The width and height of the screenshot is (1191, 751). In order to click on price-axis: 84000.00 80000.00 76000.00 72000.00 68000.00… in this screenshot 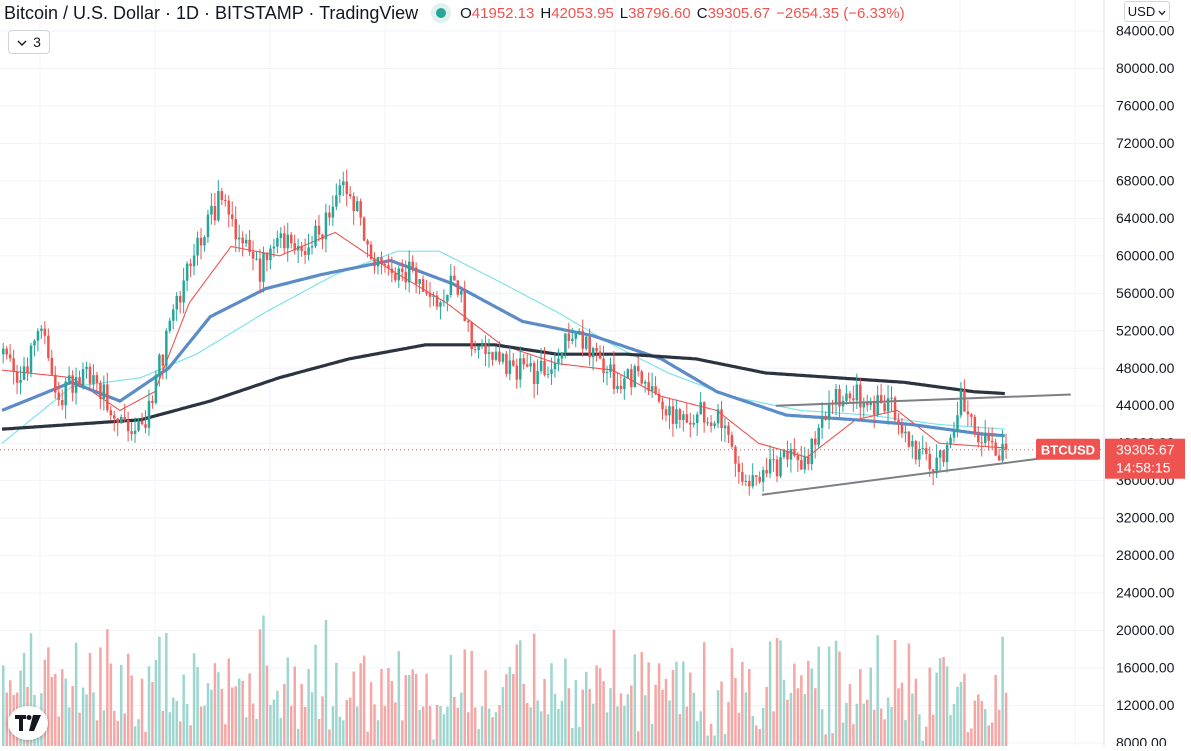, I will do `click(1147, 375)`.